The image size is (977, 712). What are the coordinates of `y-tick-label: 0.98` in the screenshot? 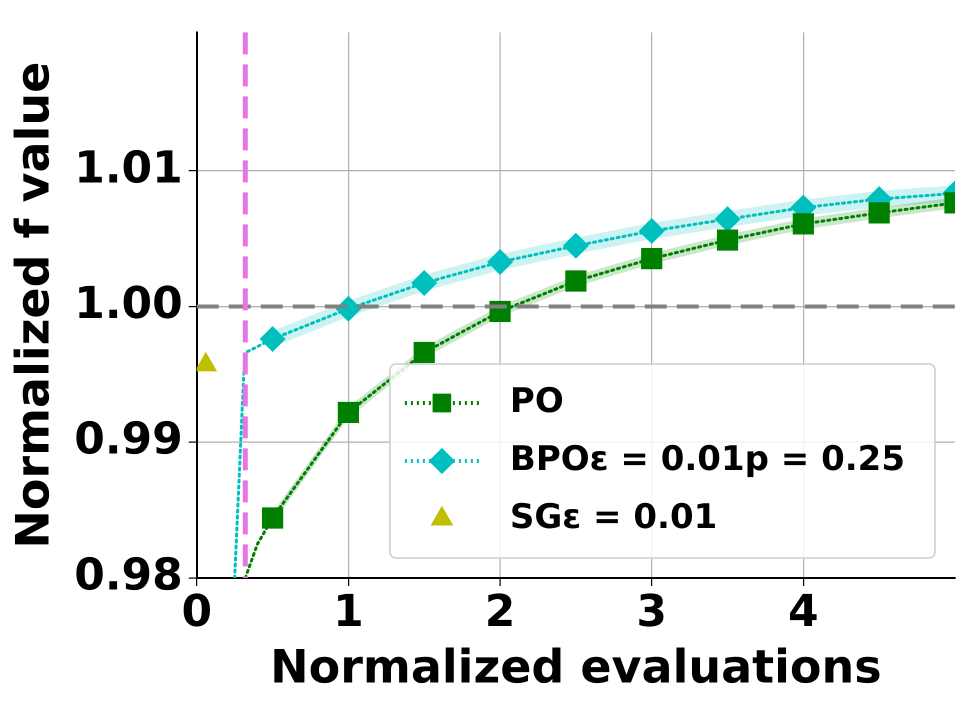 It's located at (128, 574).